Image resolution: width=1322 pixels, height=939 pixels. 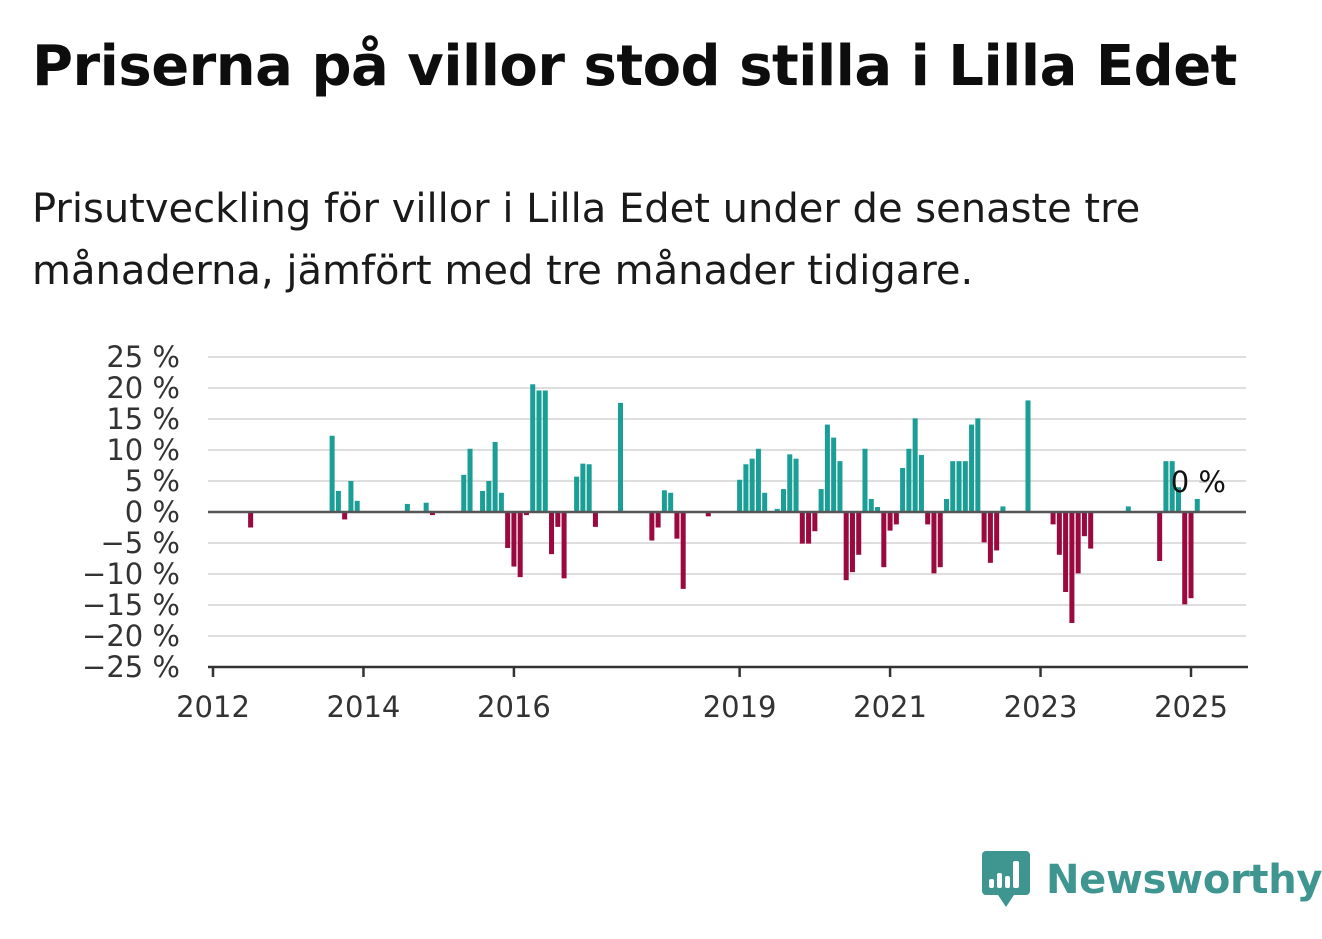 I want to click on y-tick-label: 0 %, so click(x=152, y=512).